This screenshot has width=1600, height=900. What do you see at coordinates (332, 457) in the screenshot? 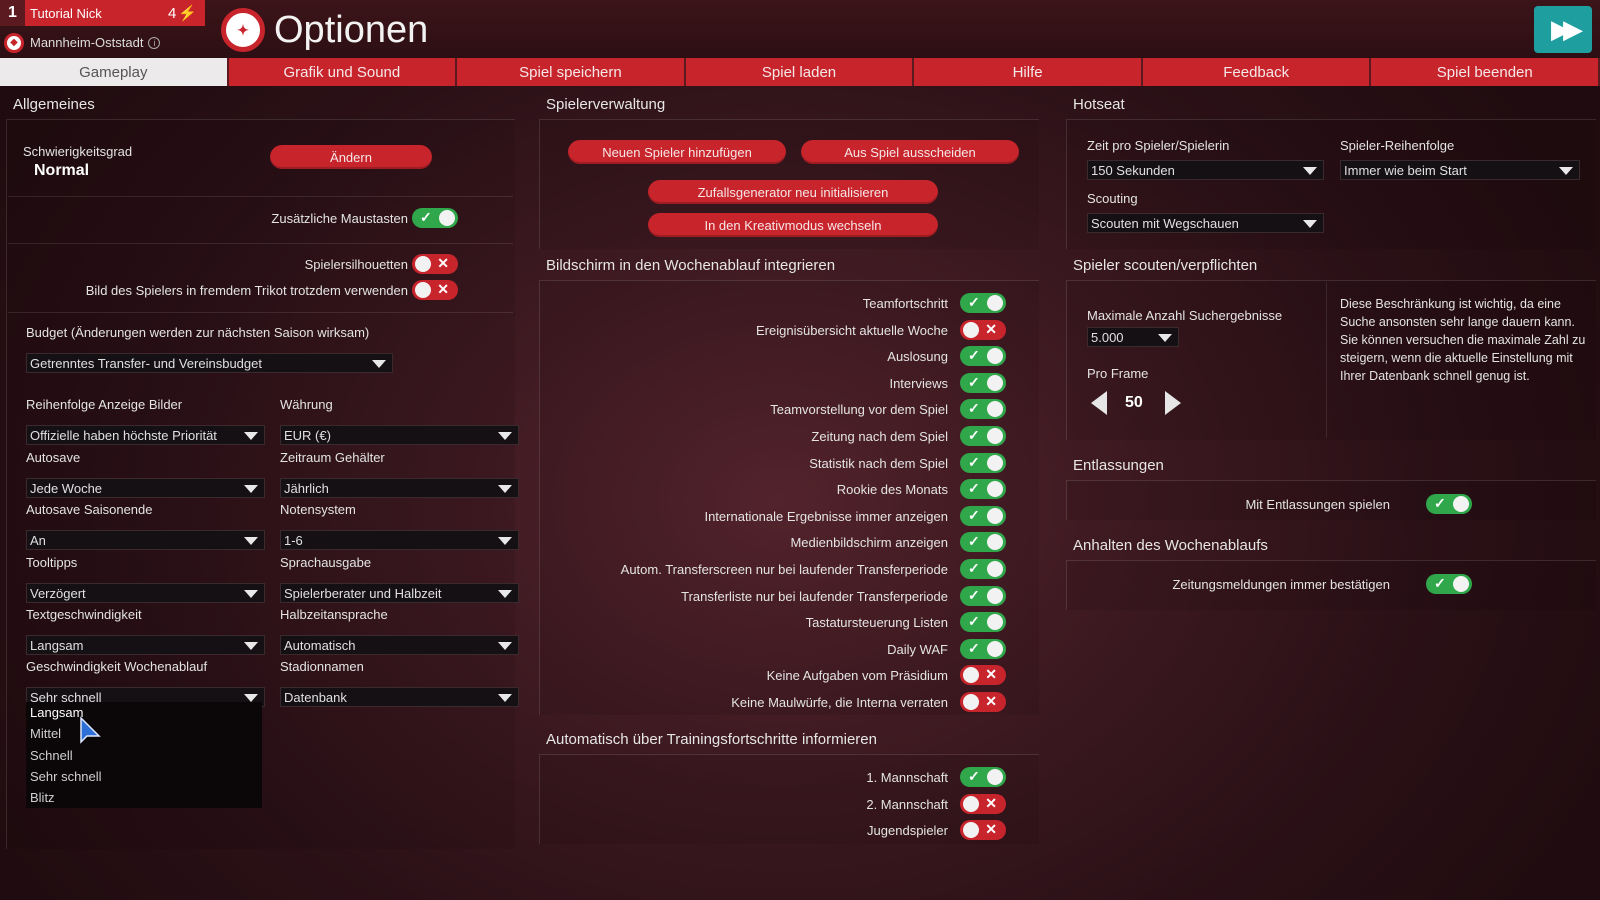
I see `salary-period-label: Zeitraum Gehälter` at bounding box center [332, 457].